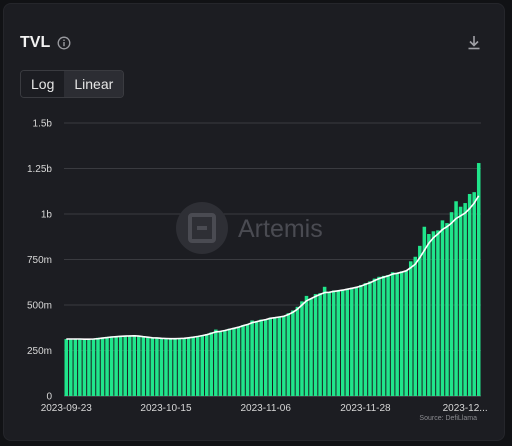 The height and width of the screenshot is (446, 512). Describe the element at coordinates (249, 228) in the screenshot. I see `watermark: Artemis` at that location.